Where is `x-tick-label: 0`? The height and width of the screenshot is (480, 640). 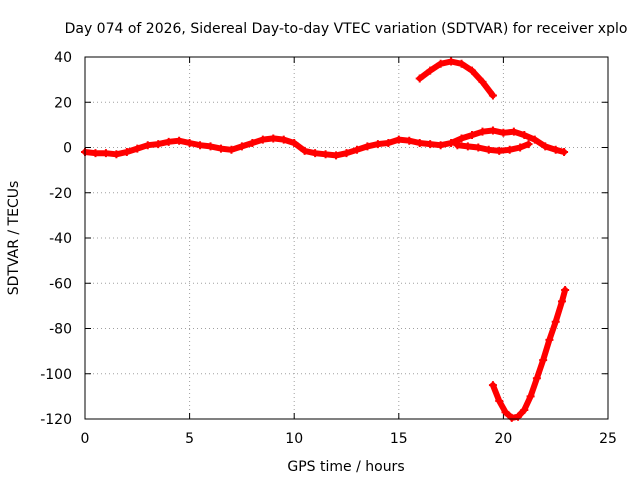 x-tick-label: 0 is located at coordinates (85, 439).